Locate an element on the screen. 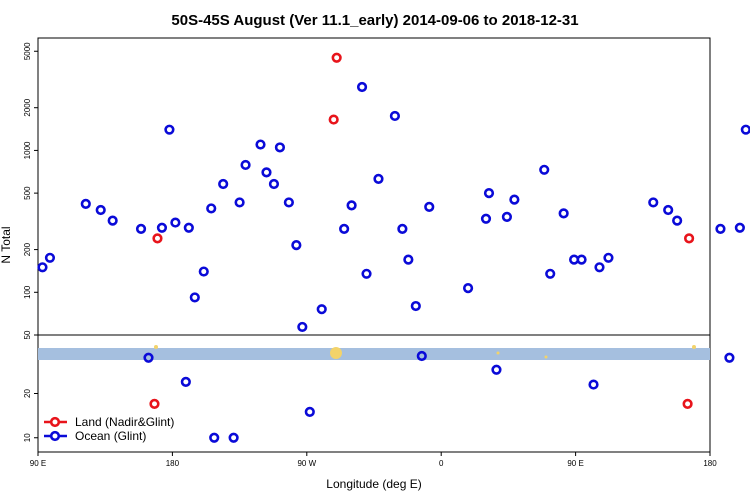  y-axis: 10 20 50 100 200 500 1000 2000 5000 is located at coordinates (30, 242).